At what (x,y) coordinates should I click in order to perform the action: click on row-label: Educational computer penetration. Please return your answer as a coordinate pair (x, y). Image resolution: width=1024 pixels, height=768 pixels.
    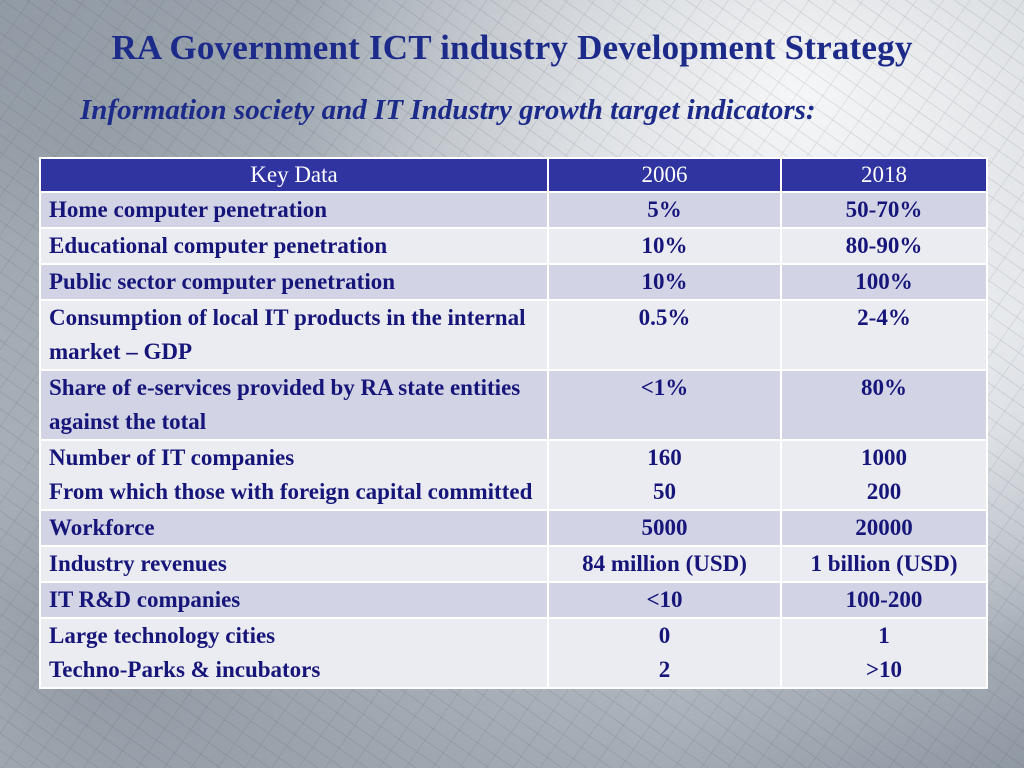
    Looking at the image, I should click on (294, 246).